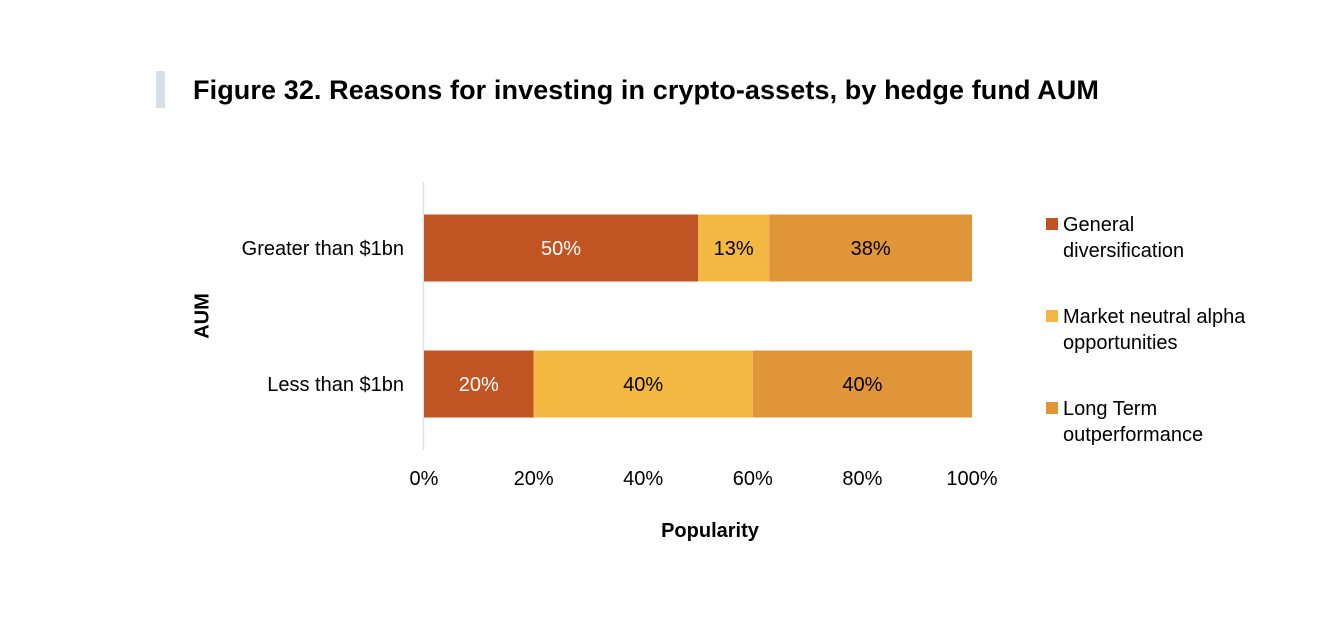 The image size is (1336, 628). What do you see at coordinates (202, 316) in the screenshot?
I see `y-axis-title: AUM` at bounding box center [202, 316].